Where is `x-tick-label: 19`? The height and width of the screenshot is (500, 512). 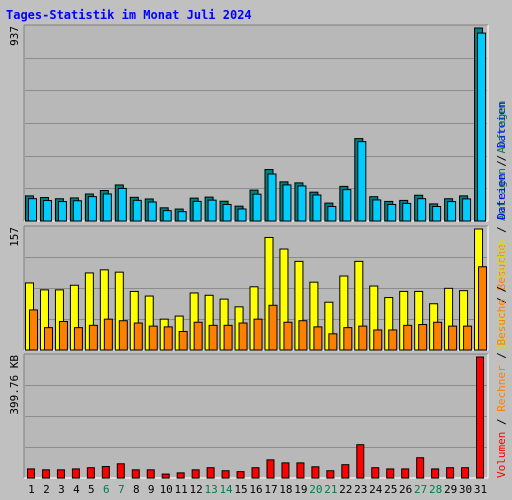 x-tick-label: 19 is located at coordinates (300, 489).